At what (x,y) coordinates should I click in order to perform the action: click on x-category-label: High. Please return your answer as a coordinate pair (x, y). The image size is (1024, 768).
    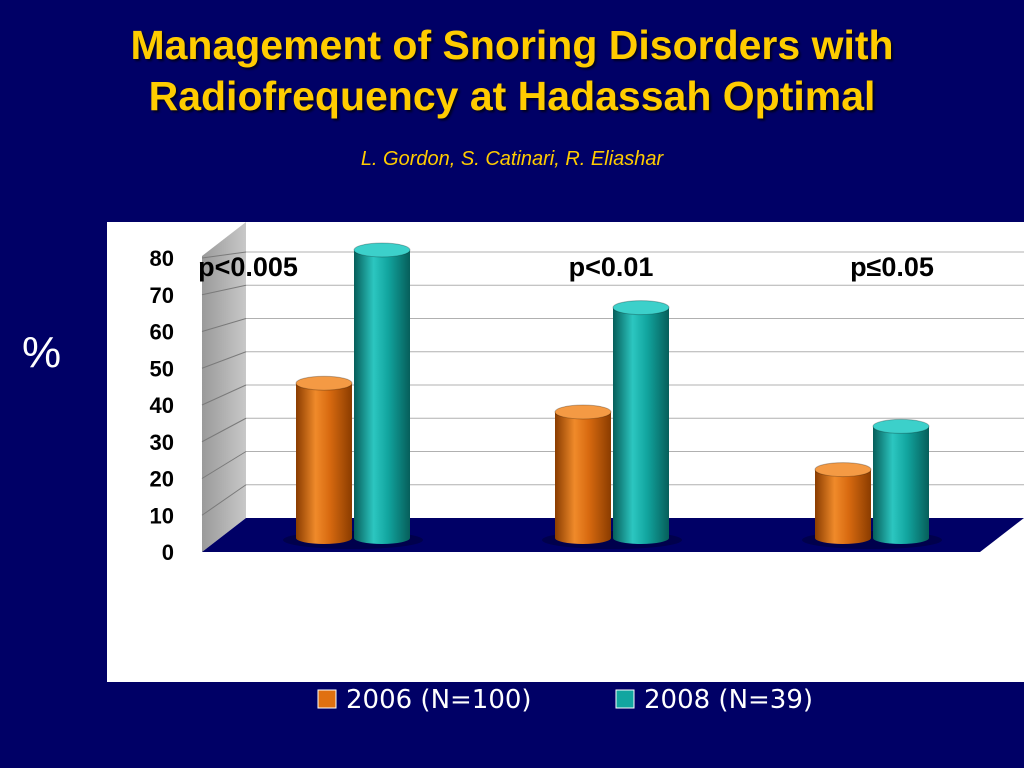
    Looking at the image, I should click on (585, 608).